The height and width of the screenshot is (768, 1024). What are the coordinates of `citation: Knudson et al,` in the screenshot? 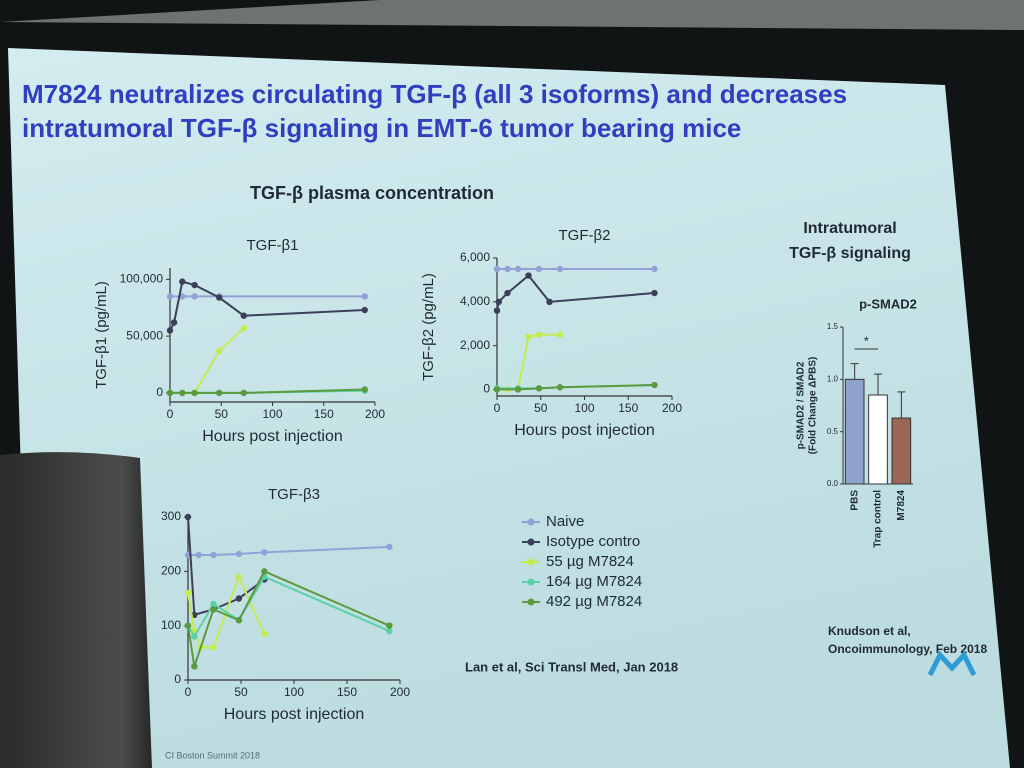 It's located at (869, 631).